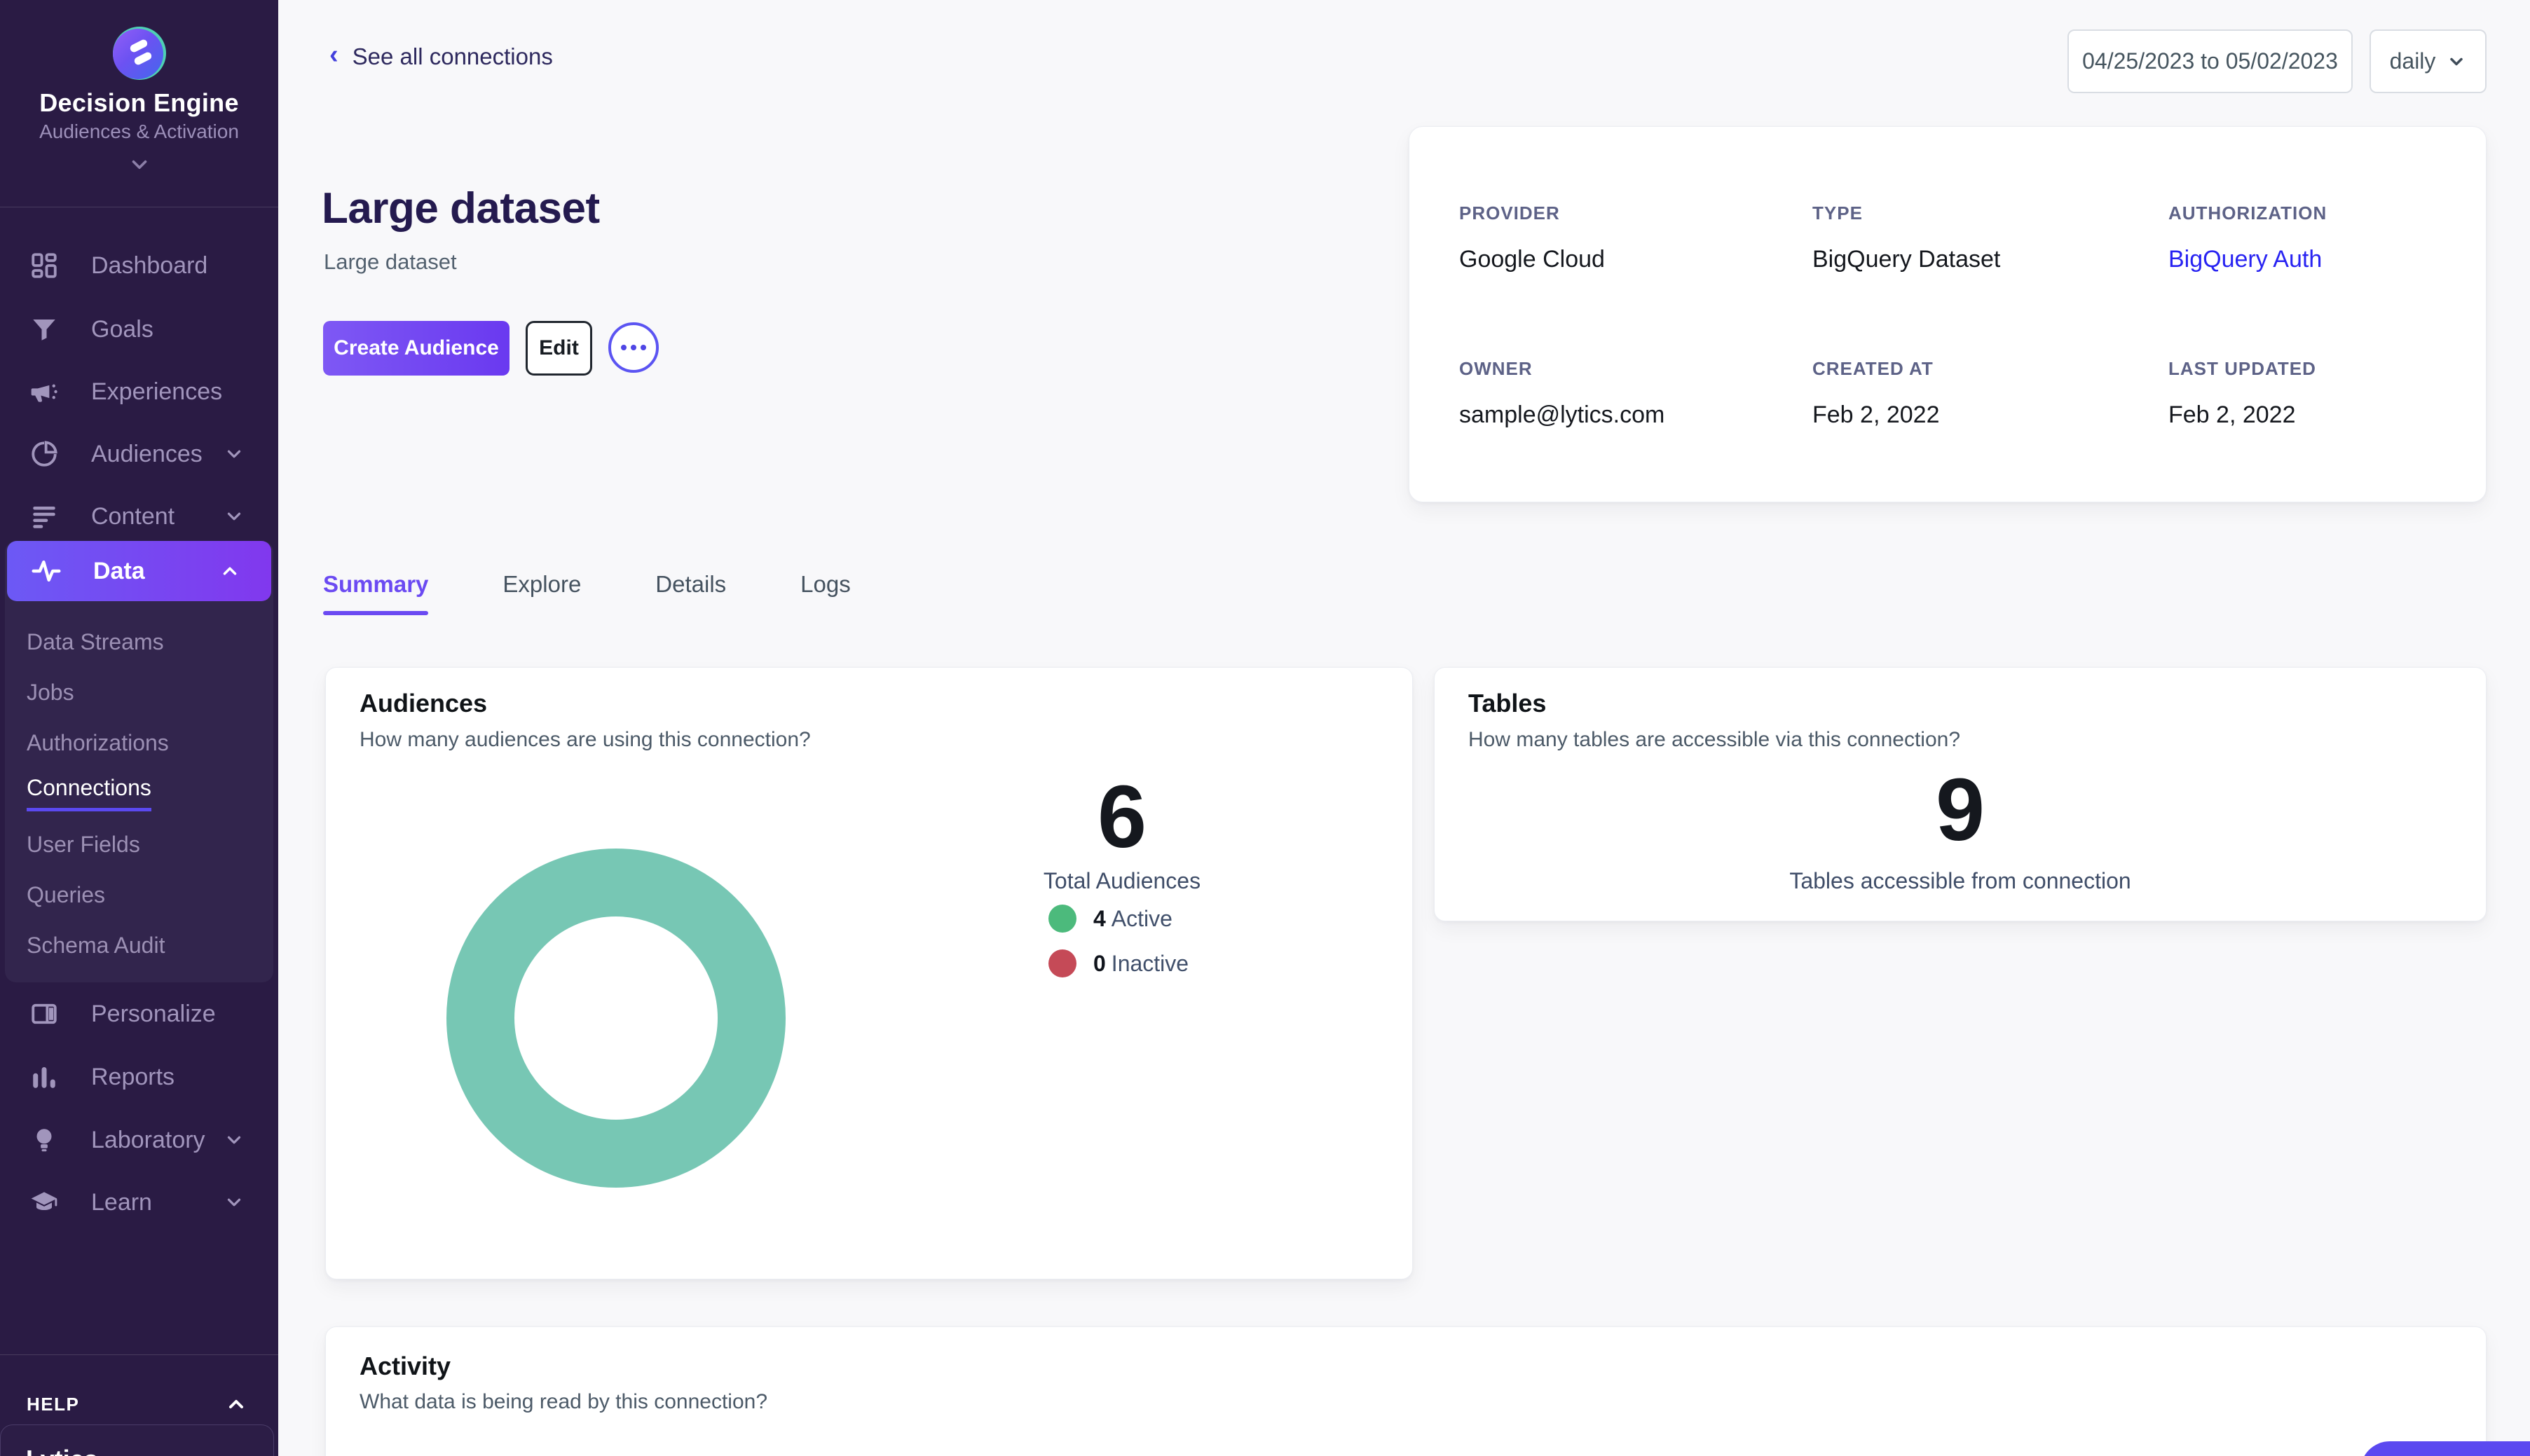 The width and height of the screenshot is (2530, 1456). I want to click on bar-chart-icon, so click(44, 1077).